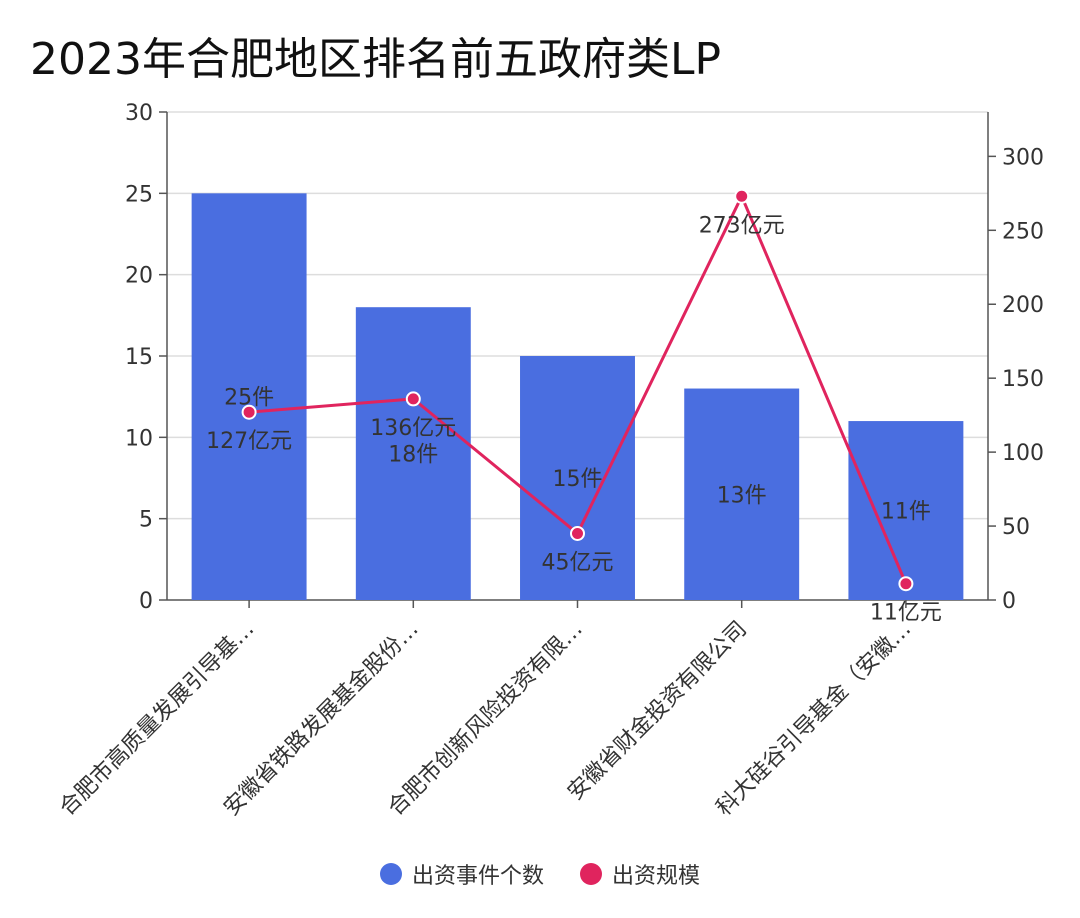 The height and width of the screenshot is (918, 1080). Describe the element at coordinates (390, 874) in the screenshot. I see `legend-swatch-count` at that location.